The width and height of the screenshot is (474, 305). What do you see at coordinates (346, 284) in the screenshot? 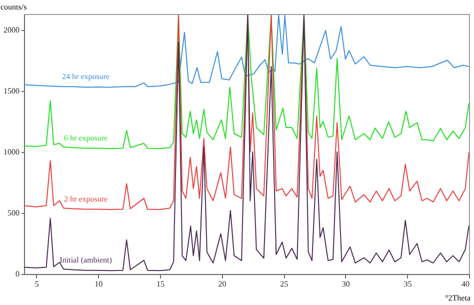
I see `x-tick-label: 30` at bounding box center [346, 284].